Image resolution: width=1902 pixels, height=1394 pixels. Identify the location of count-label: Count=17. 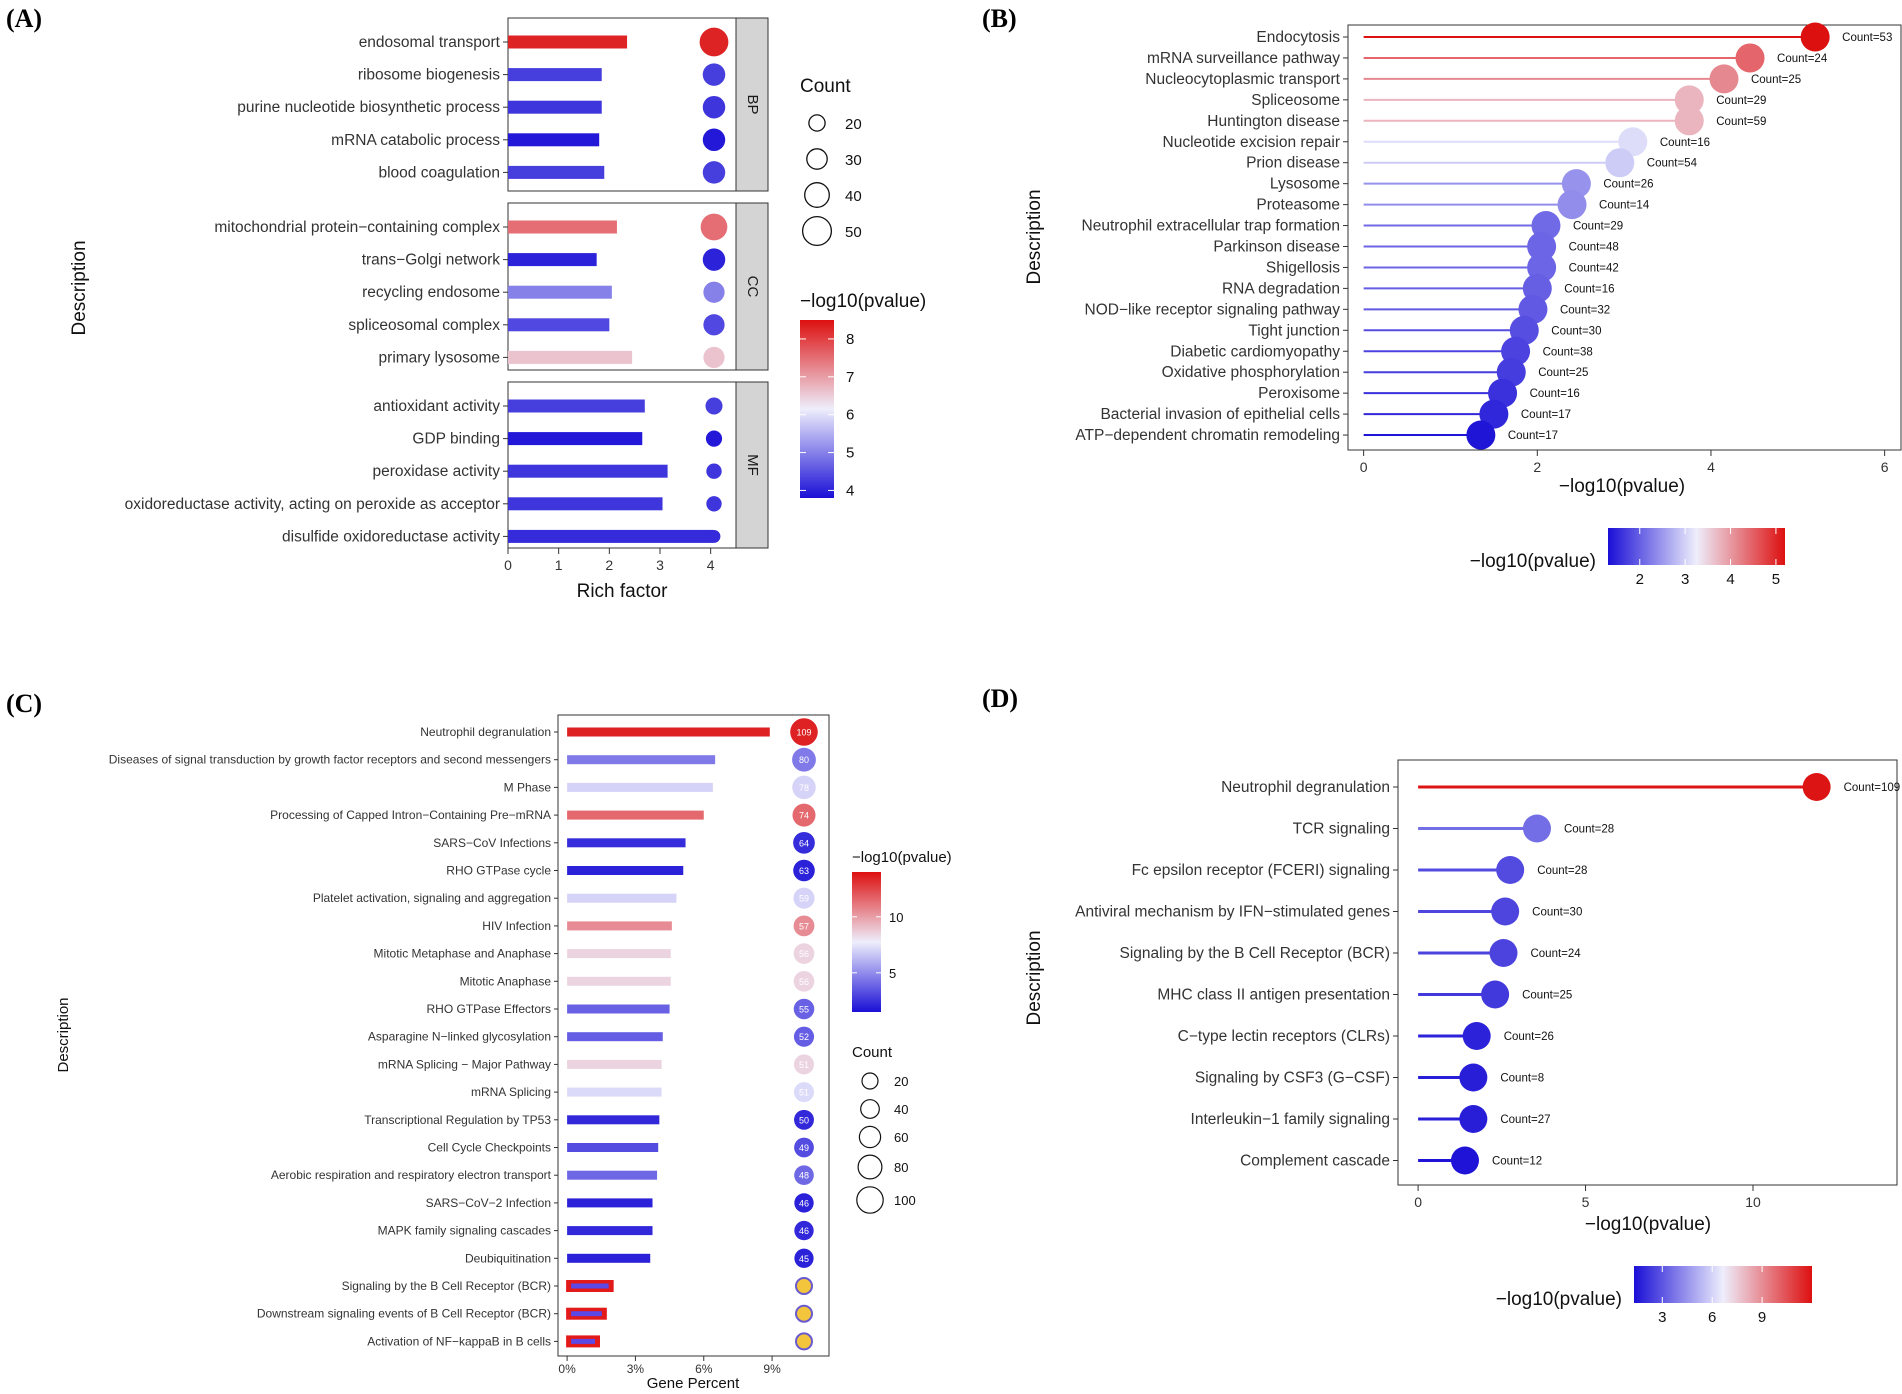
(1546, 415).